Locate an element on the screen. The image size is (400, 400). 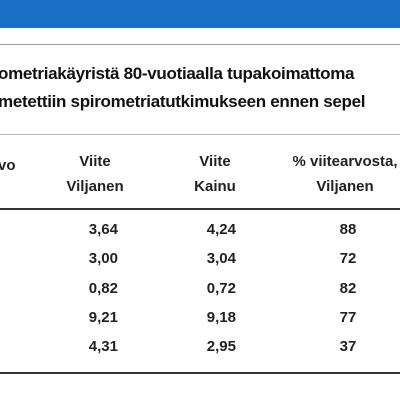
column-header: vo is located at coordinates (8, 165).